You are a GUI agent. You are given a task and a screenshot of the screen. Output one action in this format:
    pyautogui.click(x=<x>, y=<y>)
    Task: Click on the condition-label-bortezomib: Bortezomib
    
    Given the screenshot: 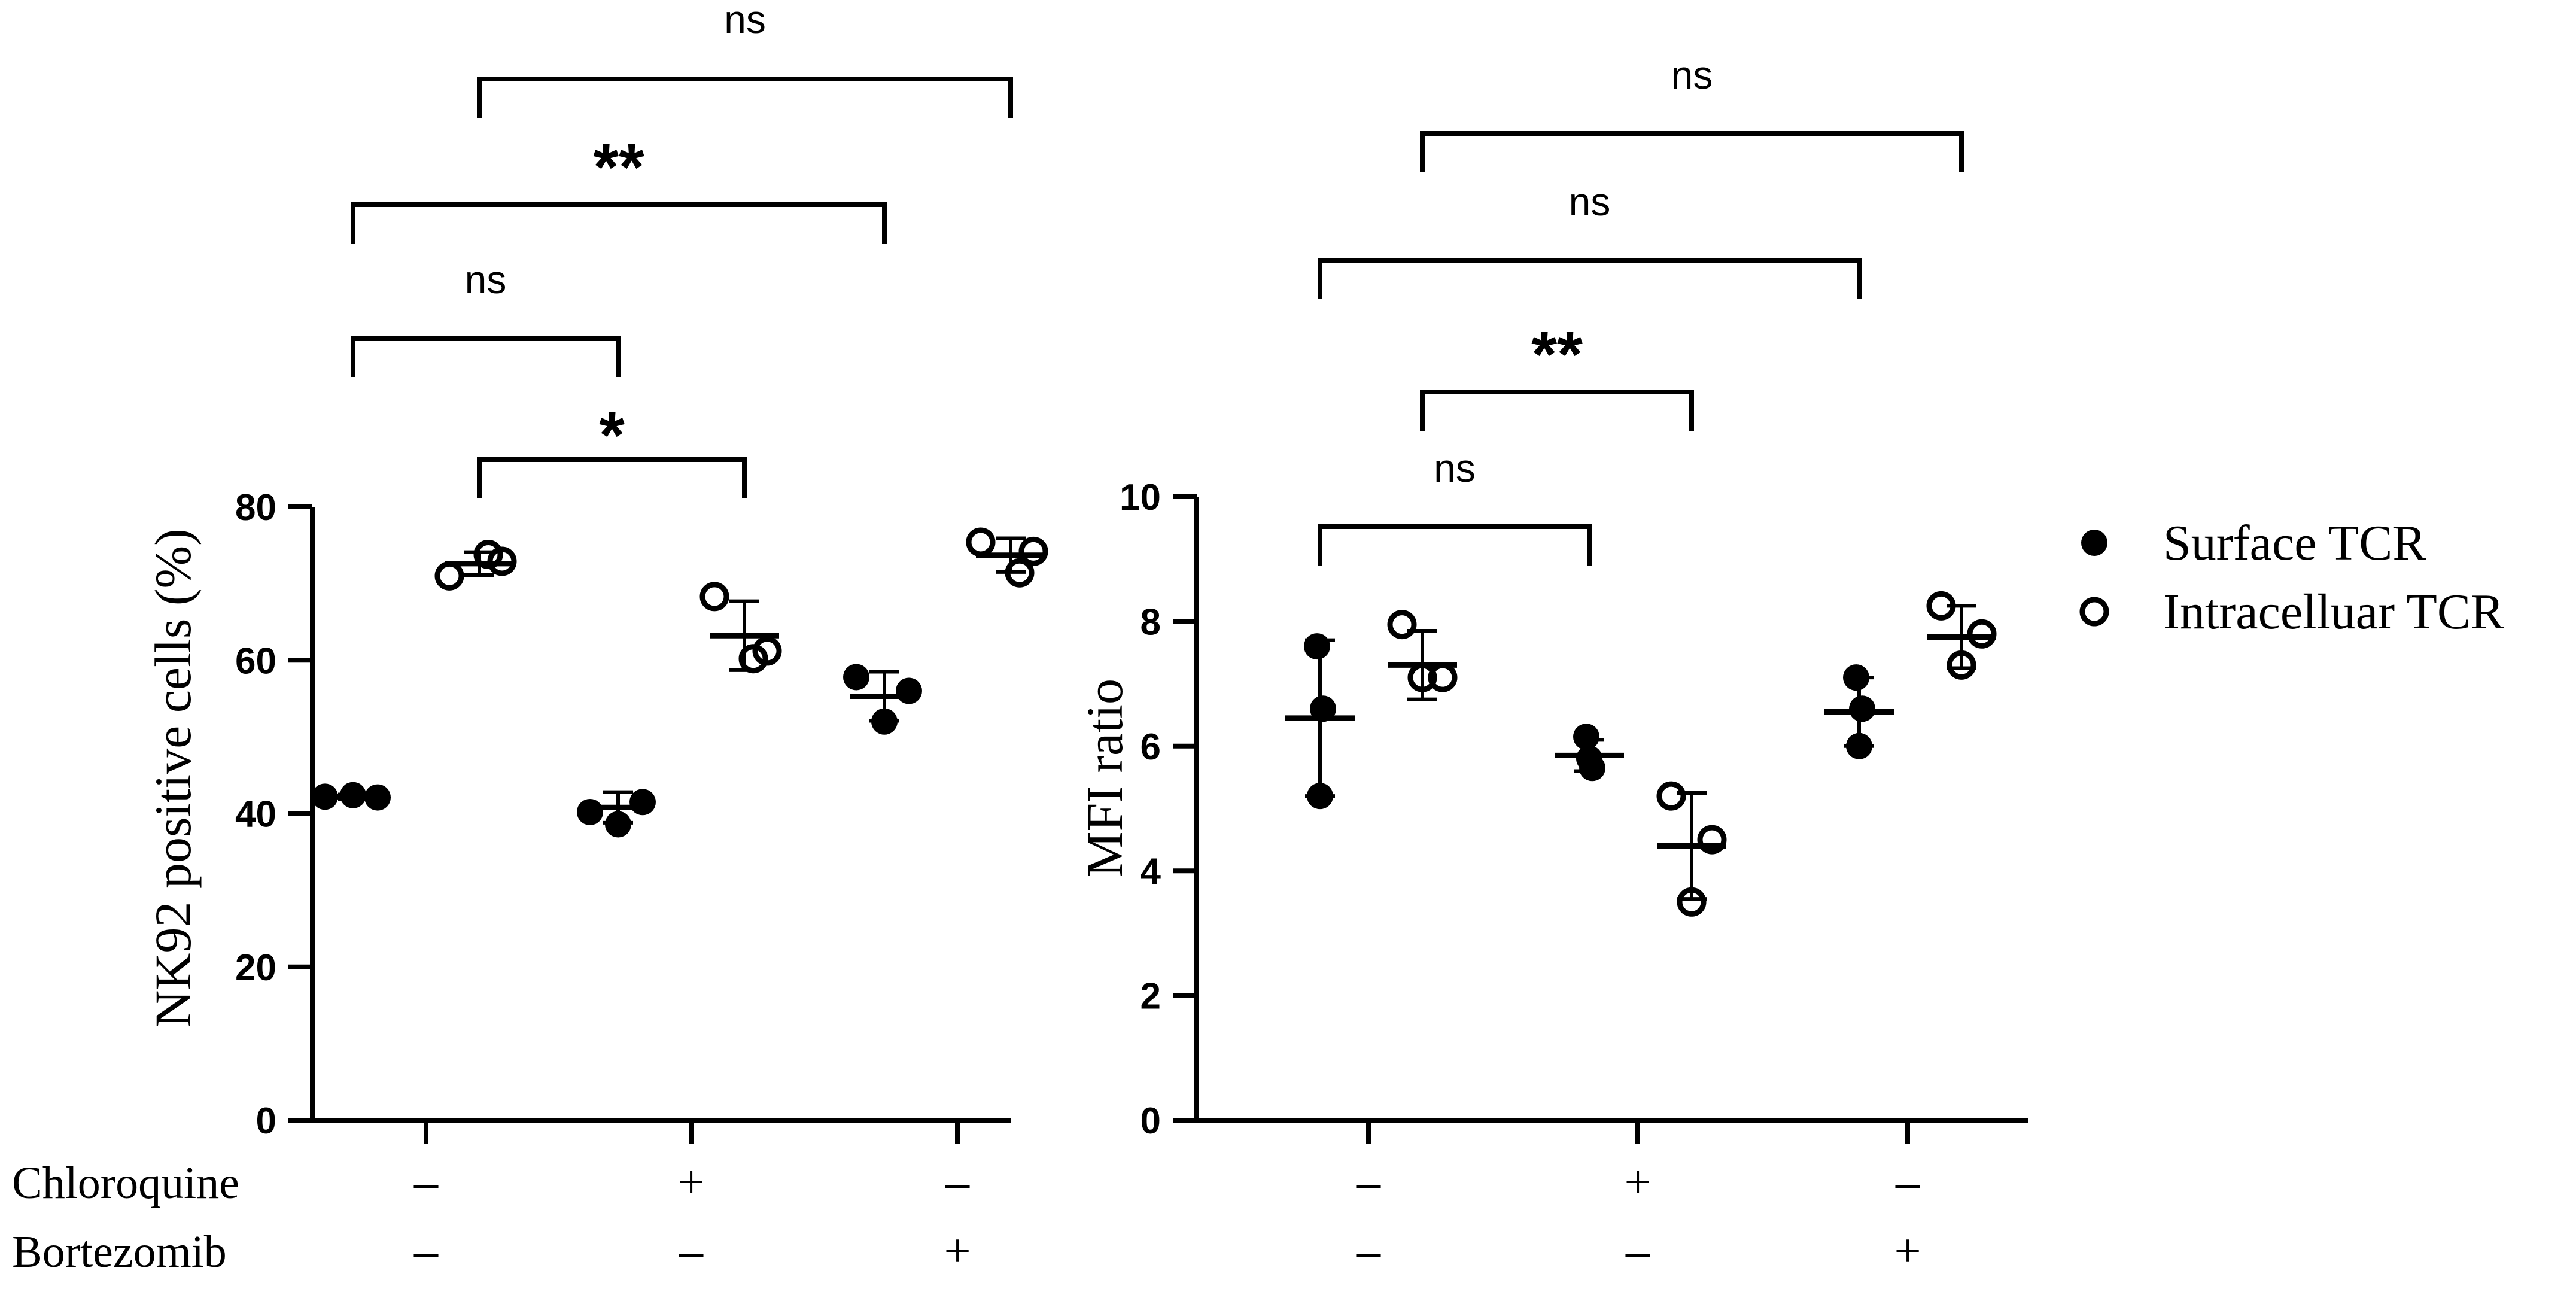 What is the action you would take?
    pyautogui.click(x=120, y=1252)
    